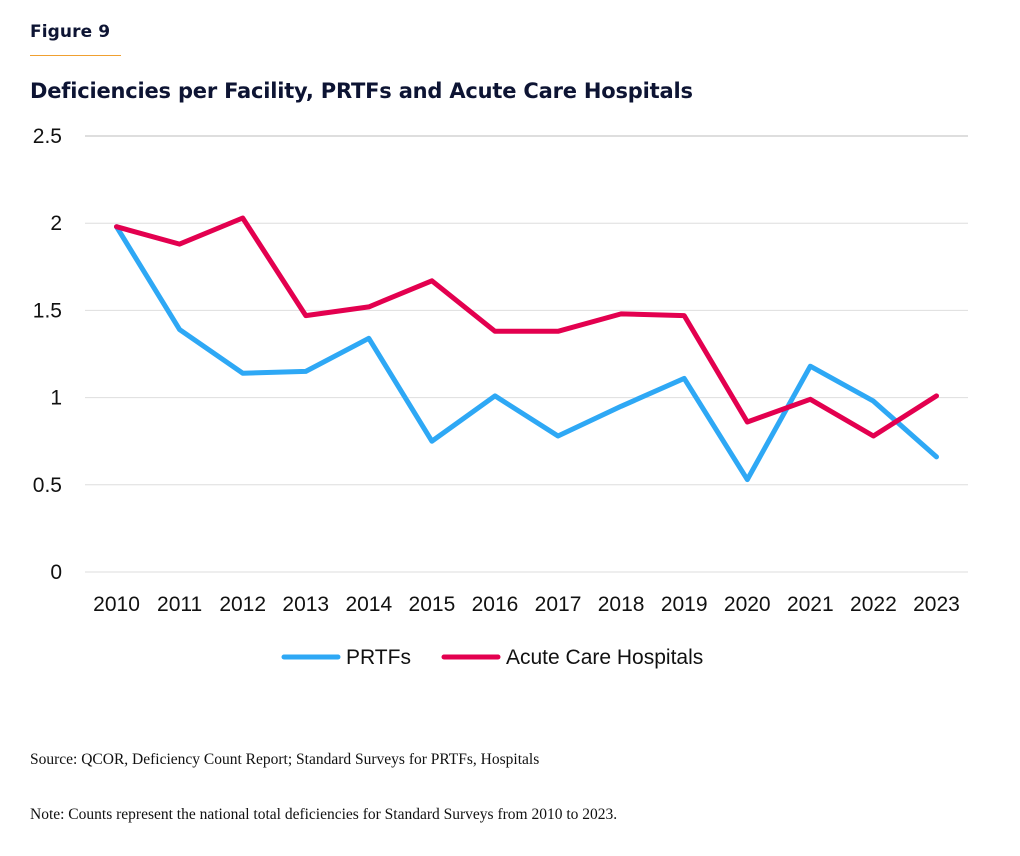  Describe the element at coordinates (242, 604) in the screenshot. I see `x-tick-label: 2012` at that location.